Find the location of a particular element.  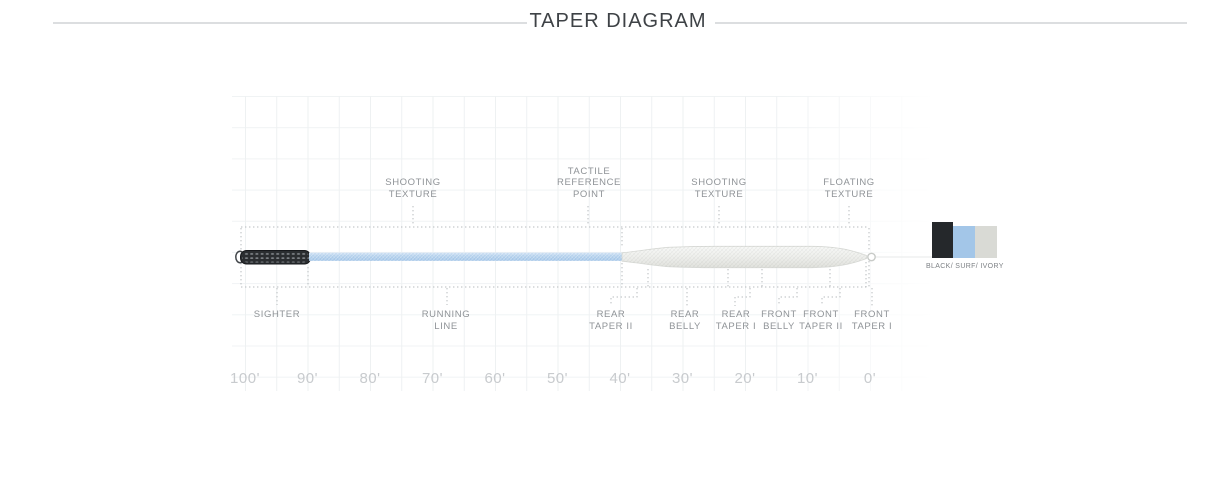

title-rule-left is located at coordinates (290, 23).